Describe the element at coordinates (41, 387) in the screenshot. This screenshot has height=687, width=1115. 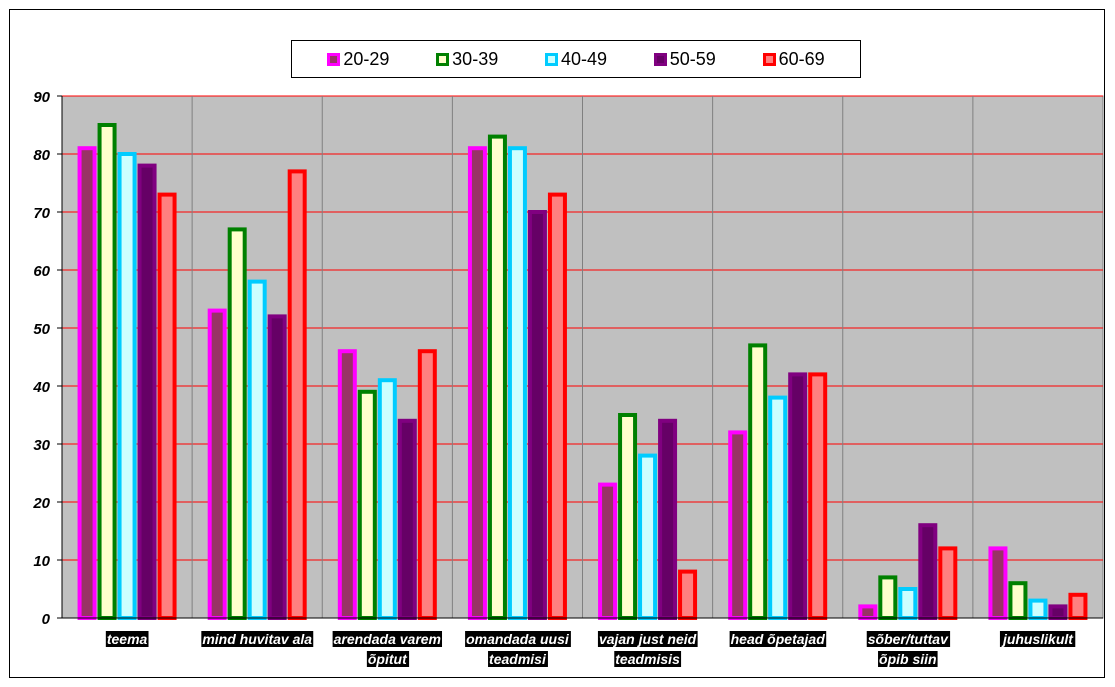
I see `y-tick-label: 40` at that location.